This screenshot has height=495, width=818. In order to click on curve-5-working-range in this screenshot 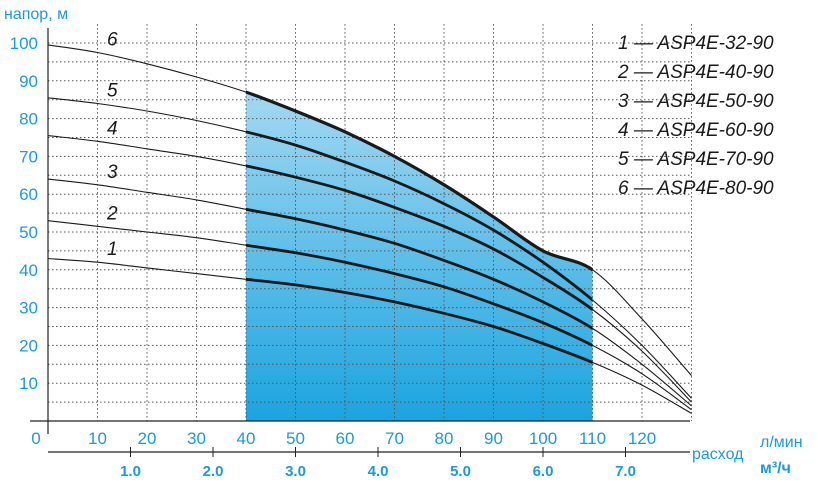, I will do `click(419, 216)`.